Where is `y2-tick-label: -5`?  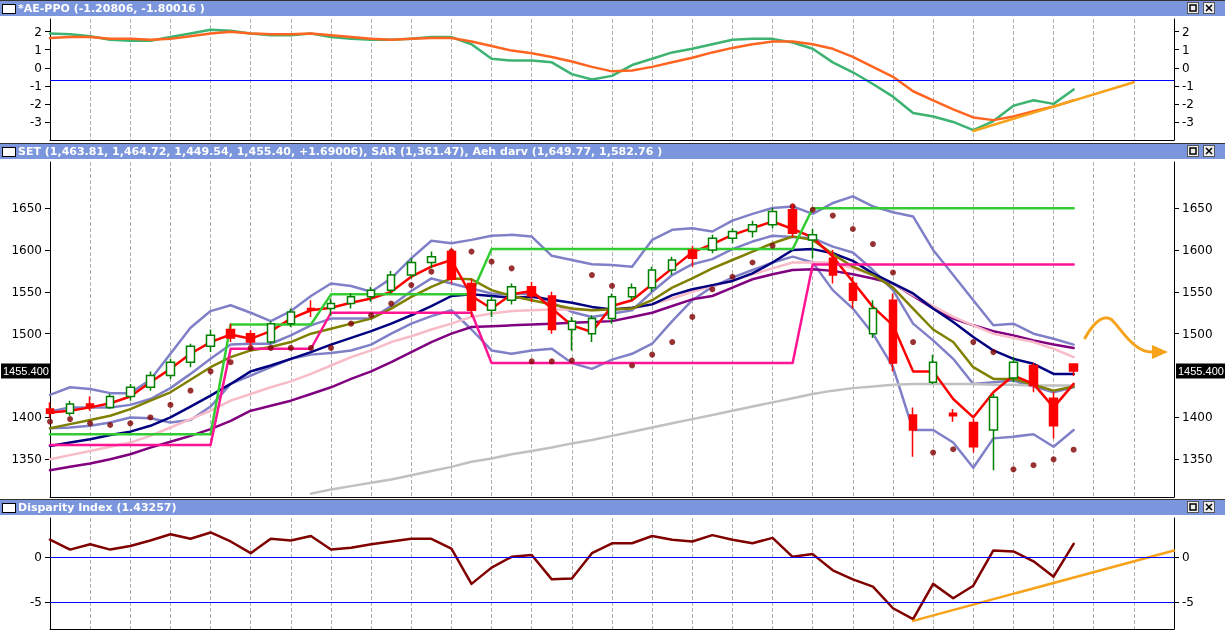
y2-tick-label: -5 is located at coordinates (1188, 601).